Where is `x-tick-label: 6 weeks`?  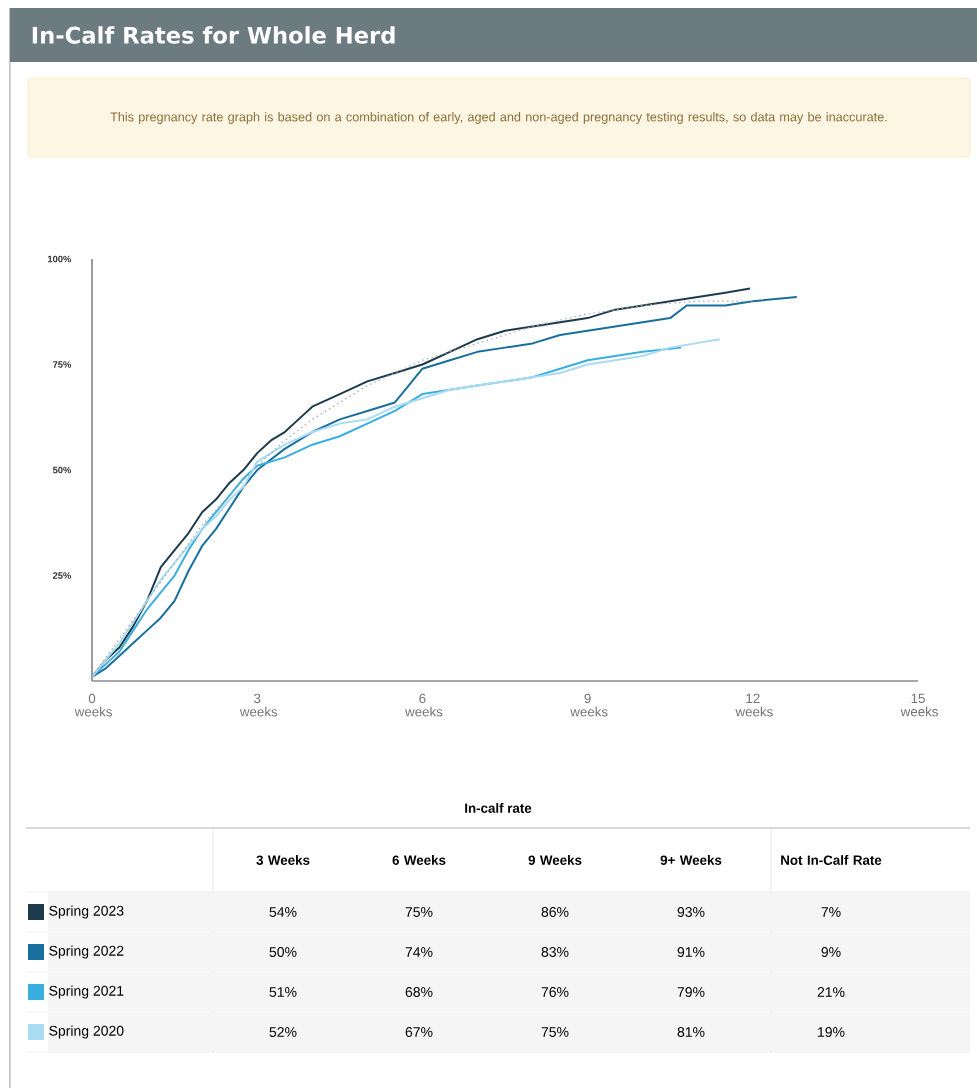
x-tick-label: 6 weeks is located at coordinates (424, 705).